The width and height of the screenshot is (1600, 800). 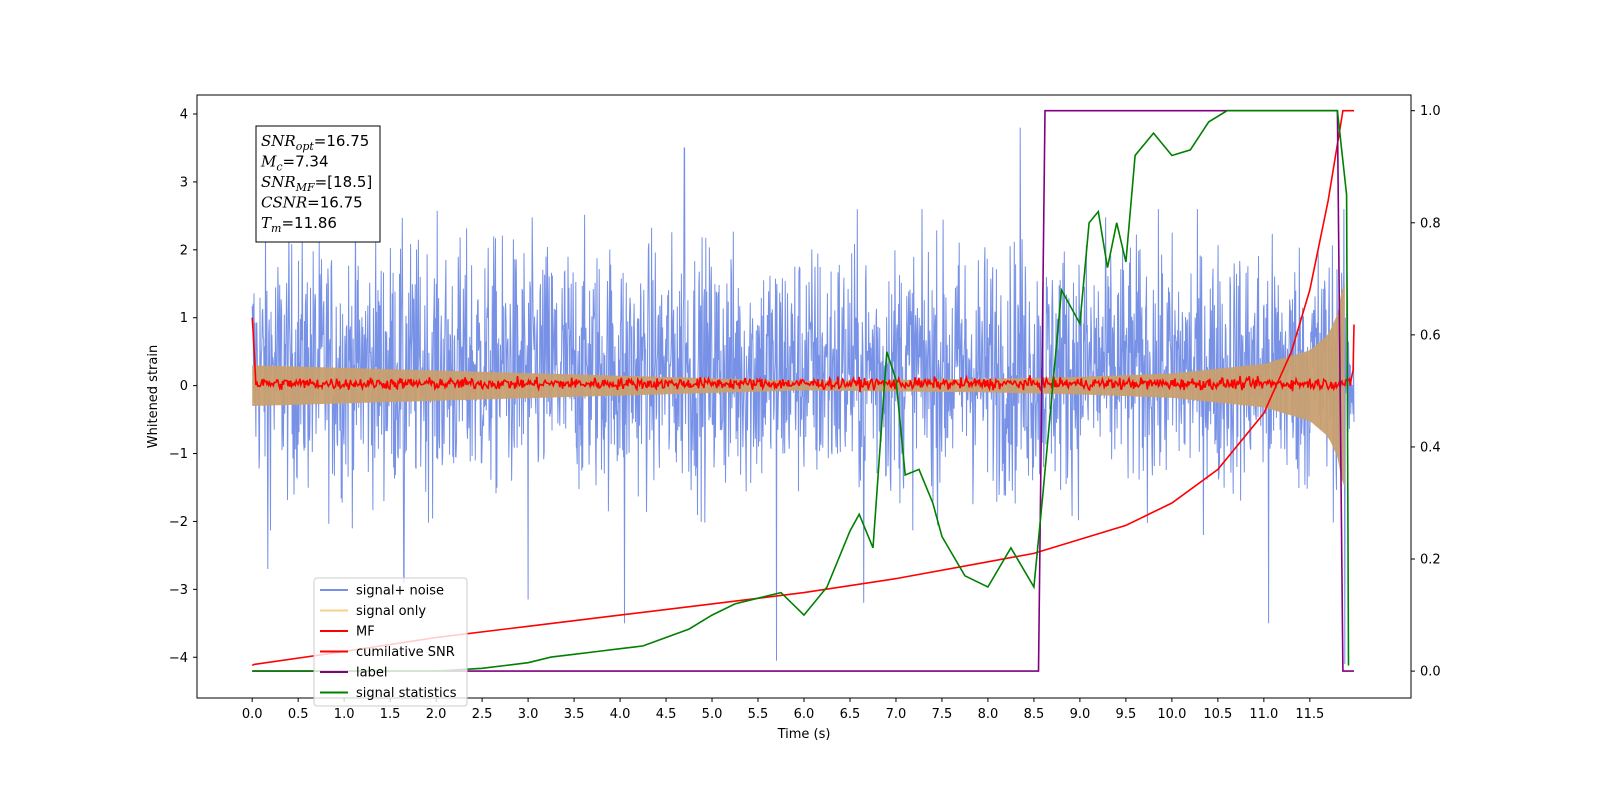 I want to click on legend-label: signal+ noise, so click(x=400, y=591).